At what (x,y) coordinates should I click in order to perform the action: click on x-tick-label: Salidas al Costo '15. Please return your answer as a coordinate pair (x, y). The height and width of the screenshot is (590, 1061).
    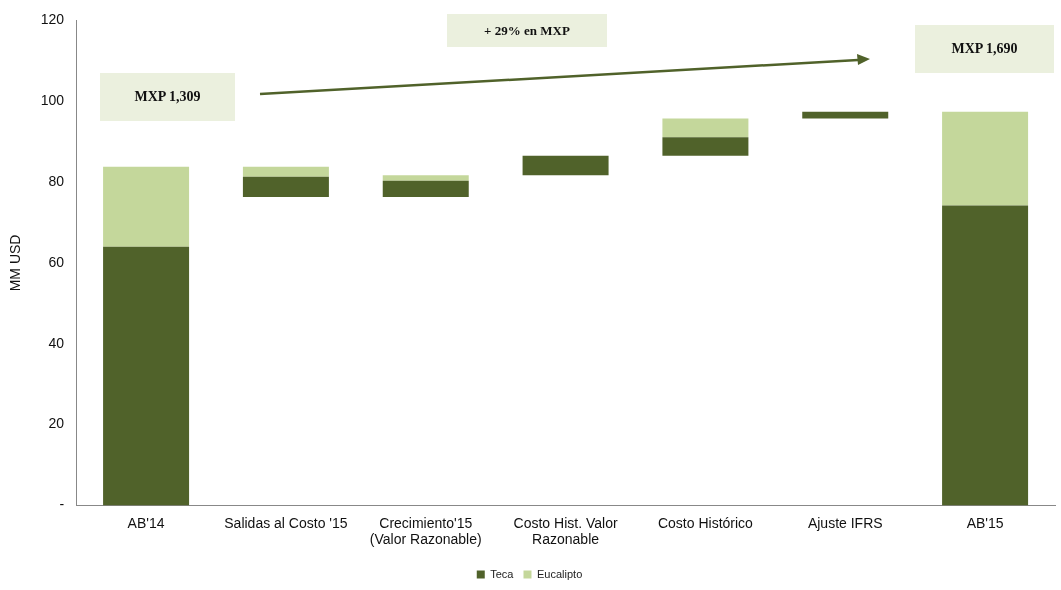
    Looking at the image, I should click on (286, 522).